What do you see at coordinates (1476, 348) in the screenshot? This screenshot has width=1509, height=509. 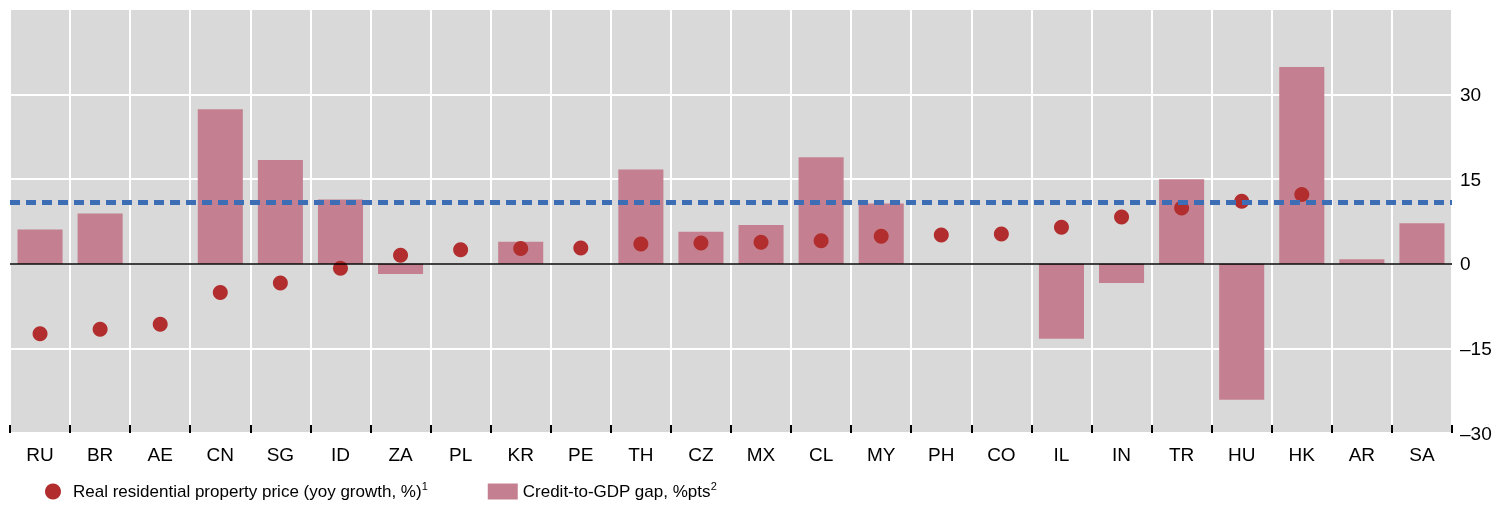 I see `y-tick-label: –15` at bounding box center [1476, 348].